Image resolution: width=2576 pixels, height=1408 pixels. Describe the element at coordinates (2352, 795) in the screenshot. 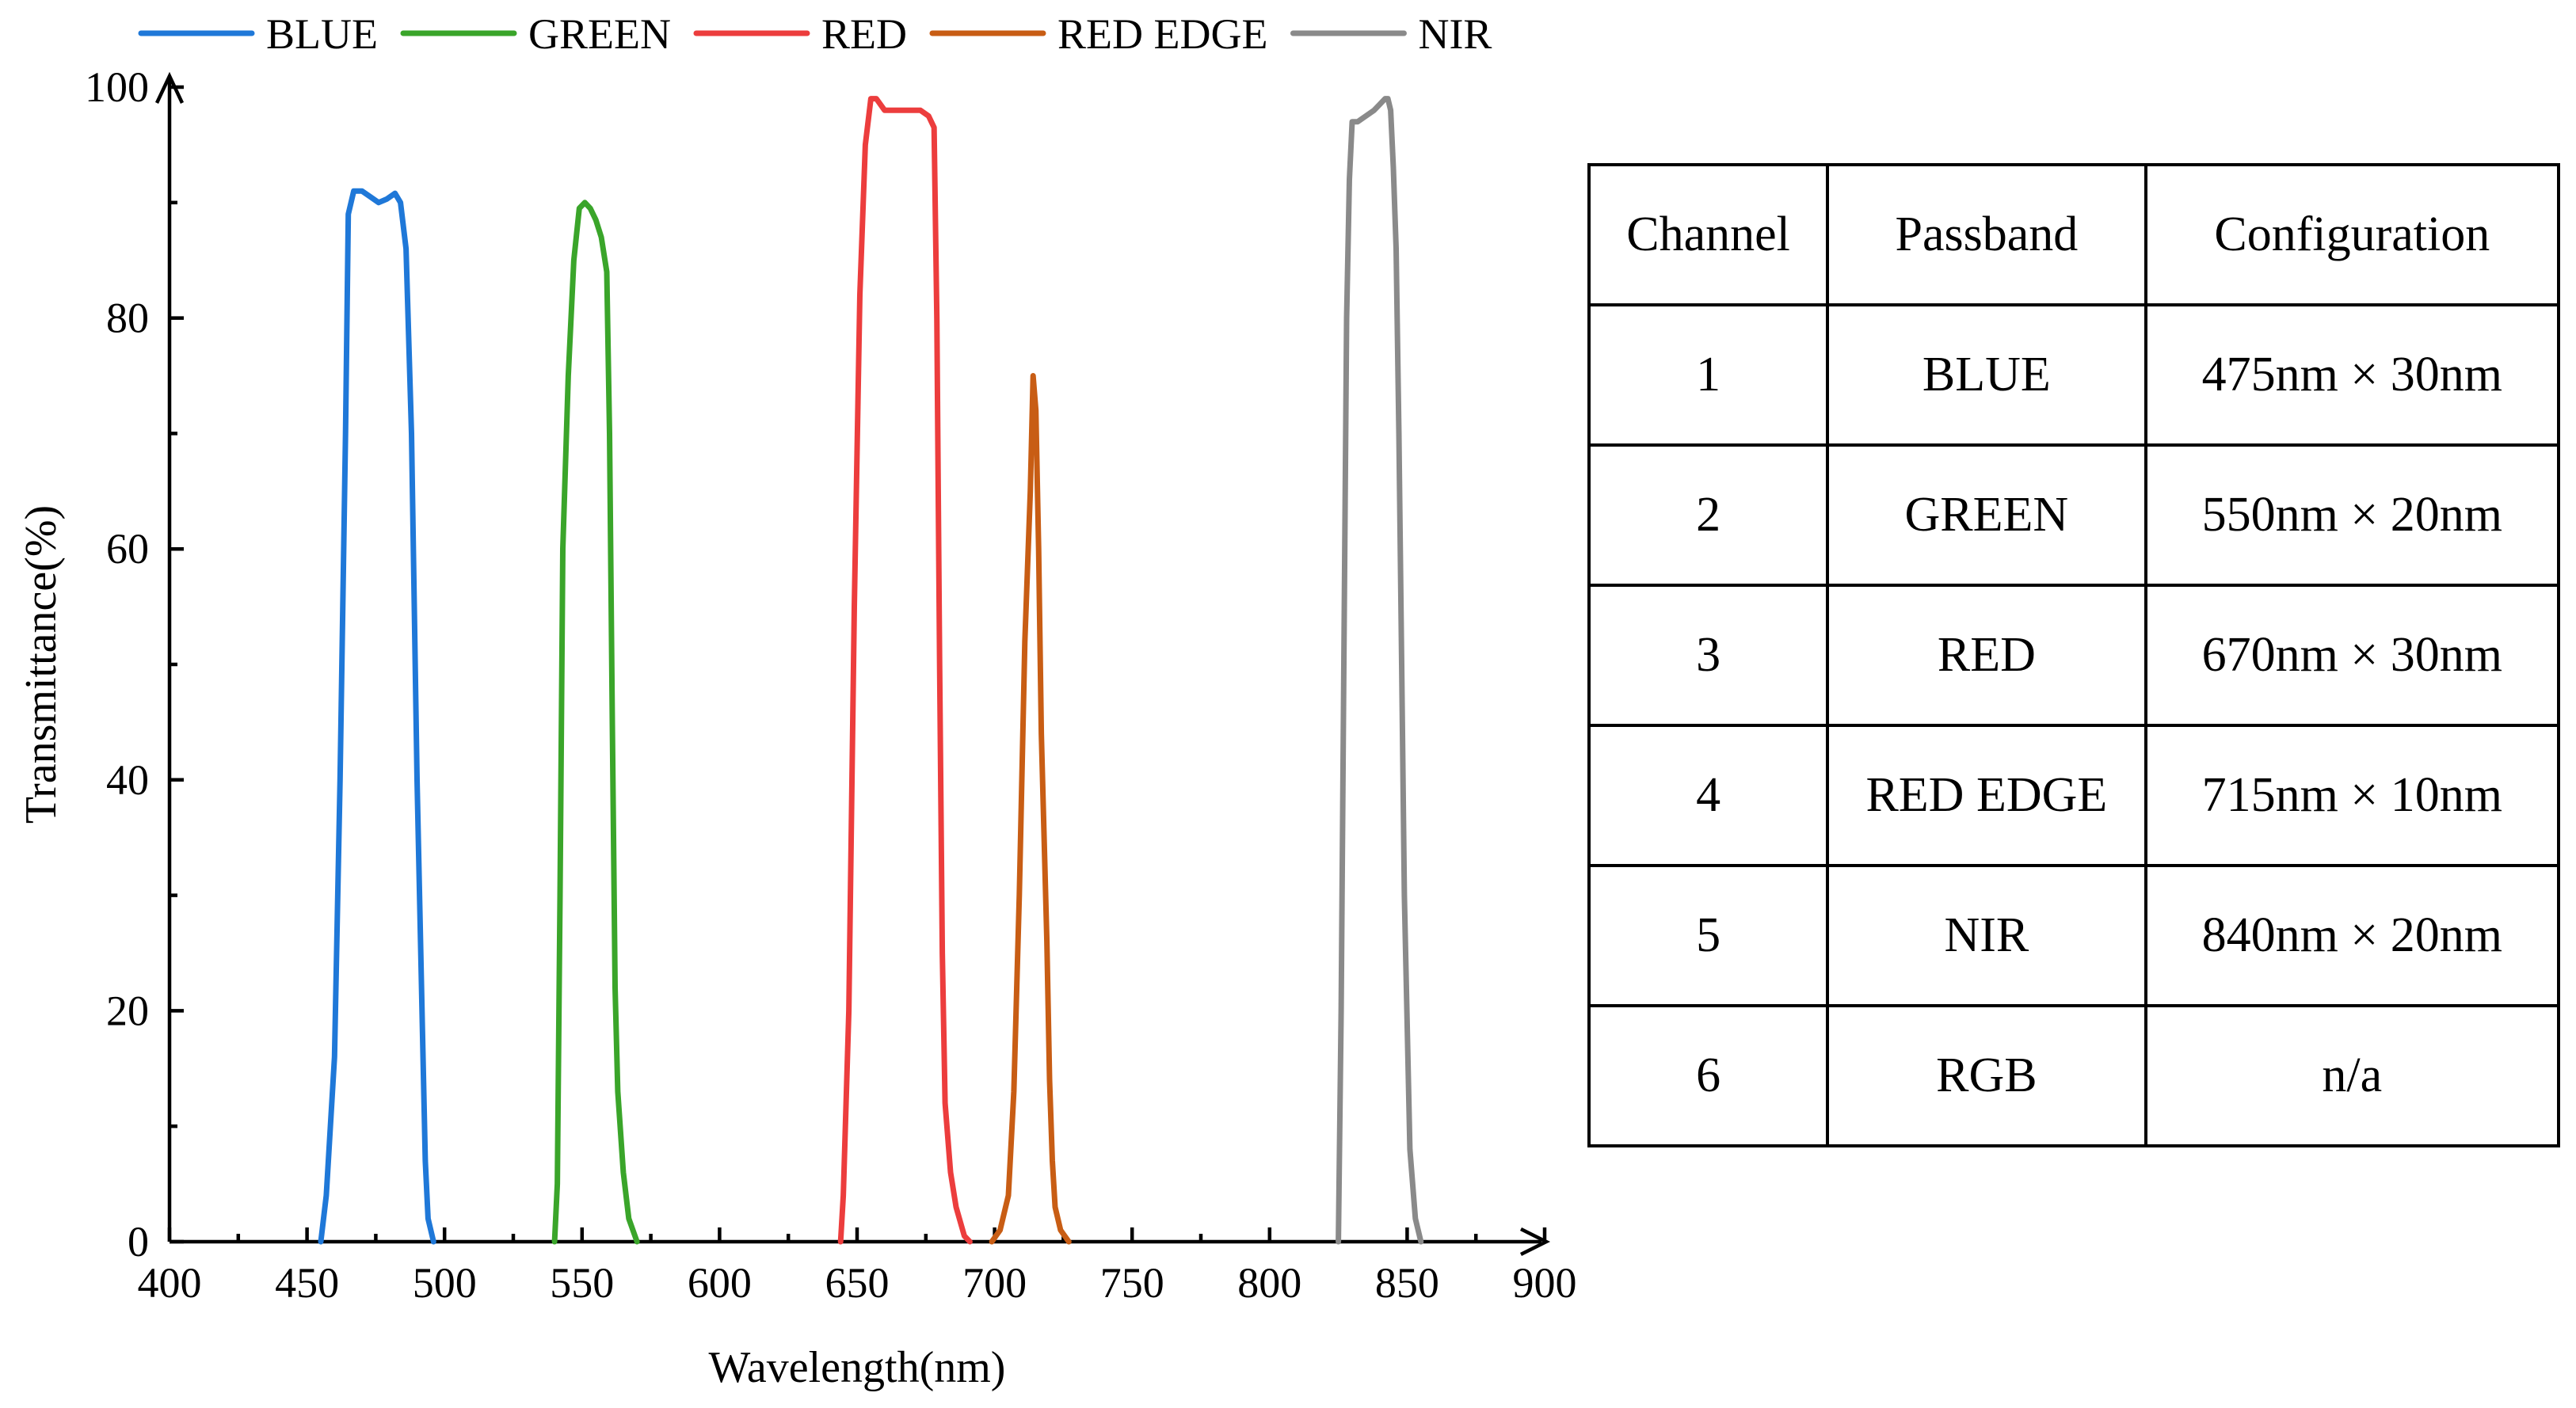

I see `cell-configuration: 715nm × 10nm` at that location.